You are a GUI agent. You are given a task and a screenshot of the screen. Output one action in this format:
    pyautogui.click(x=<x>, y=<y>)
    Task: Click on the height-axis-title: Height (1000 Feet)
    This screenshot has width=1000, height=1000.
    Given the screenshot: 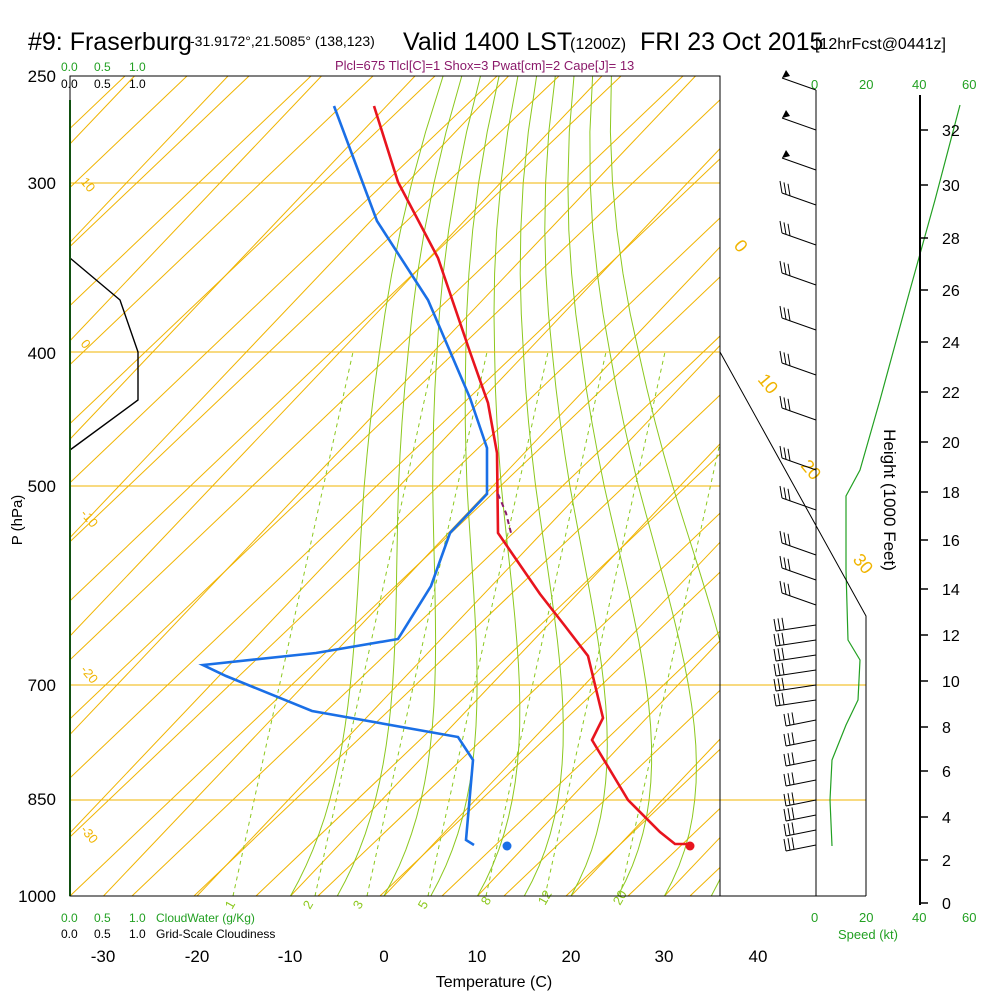 What is the action you would take?
    pyautogui.click(x=889, y=500)
    